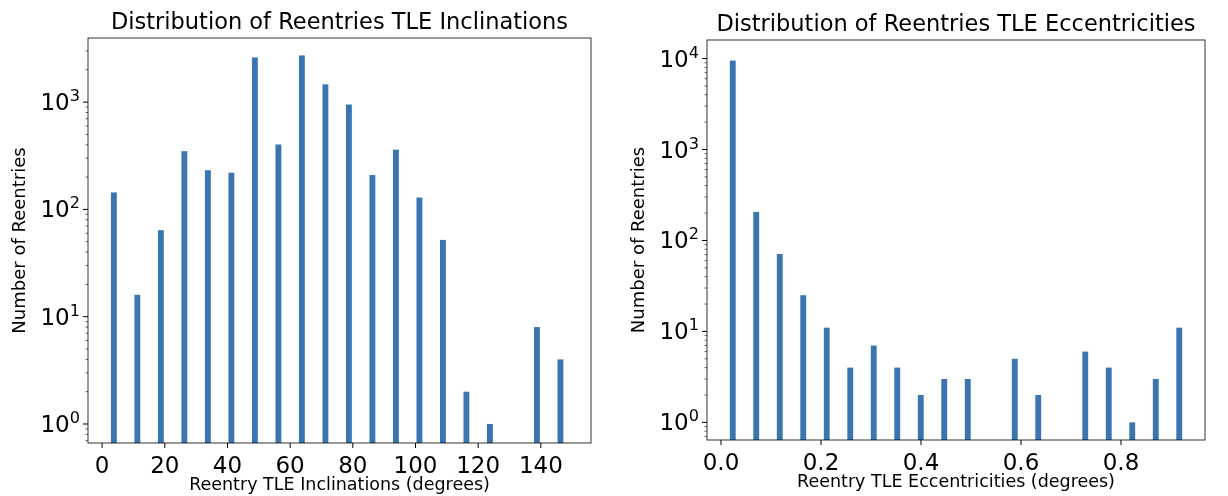  What do you see at coordinates (102, 465) in the screenshot?
I see `x-tick-label: 0` at bounding box center [102, 465].